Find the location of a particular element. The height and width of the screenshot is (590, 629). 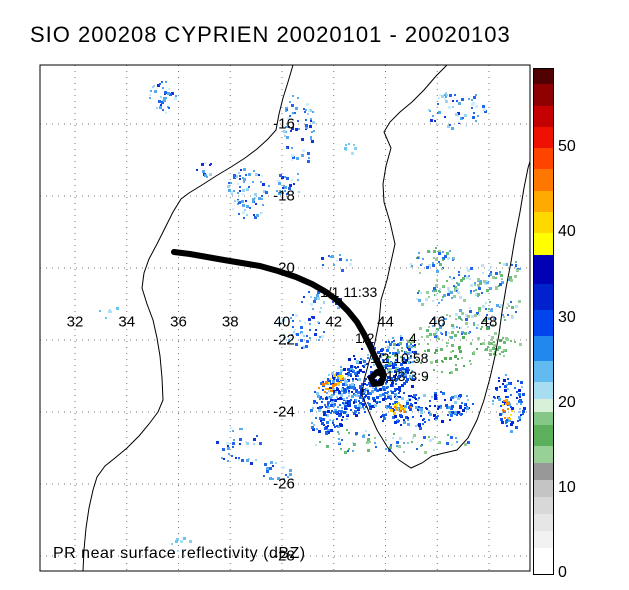

colorbar-label-20: 20 is located at coordinates (567, 402).